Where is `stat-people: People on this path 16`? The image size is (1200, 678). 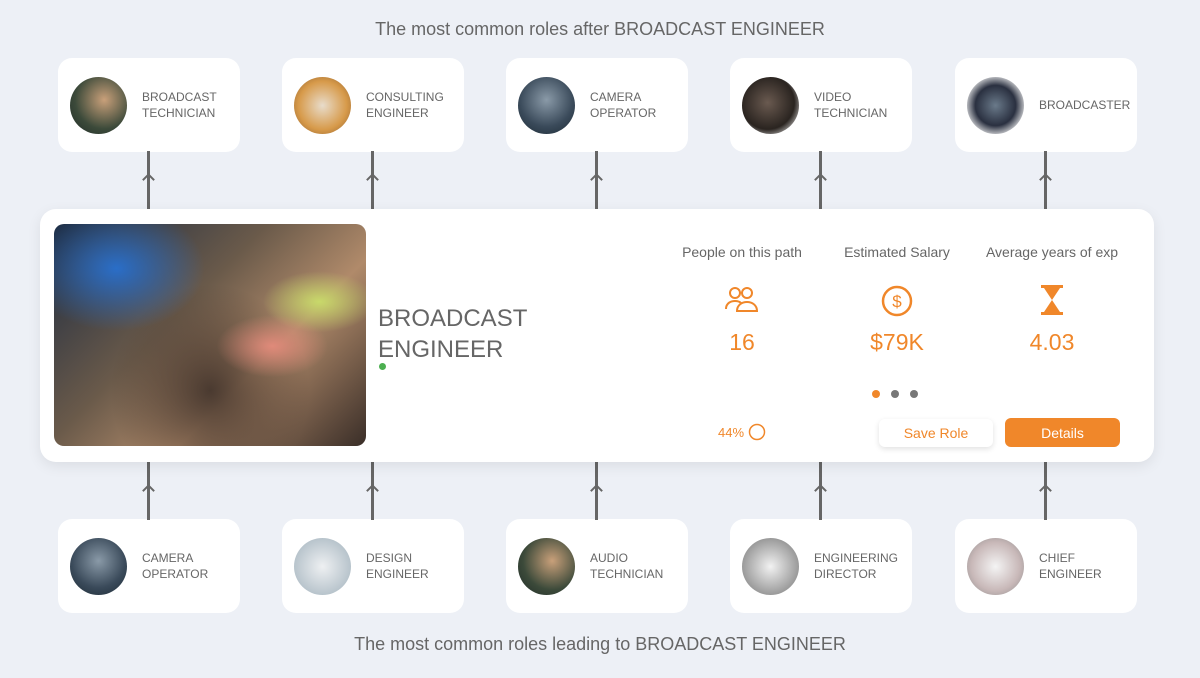 stat-people: People on this path 16 is located at coordinates (742, 300).